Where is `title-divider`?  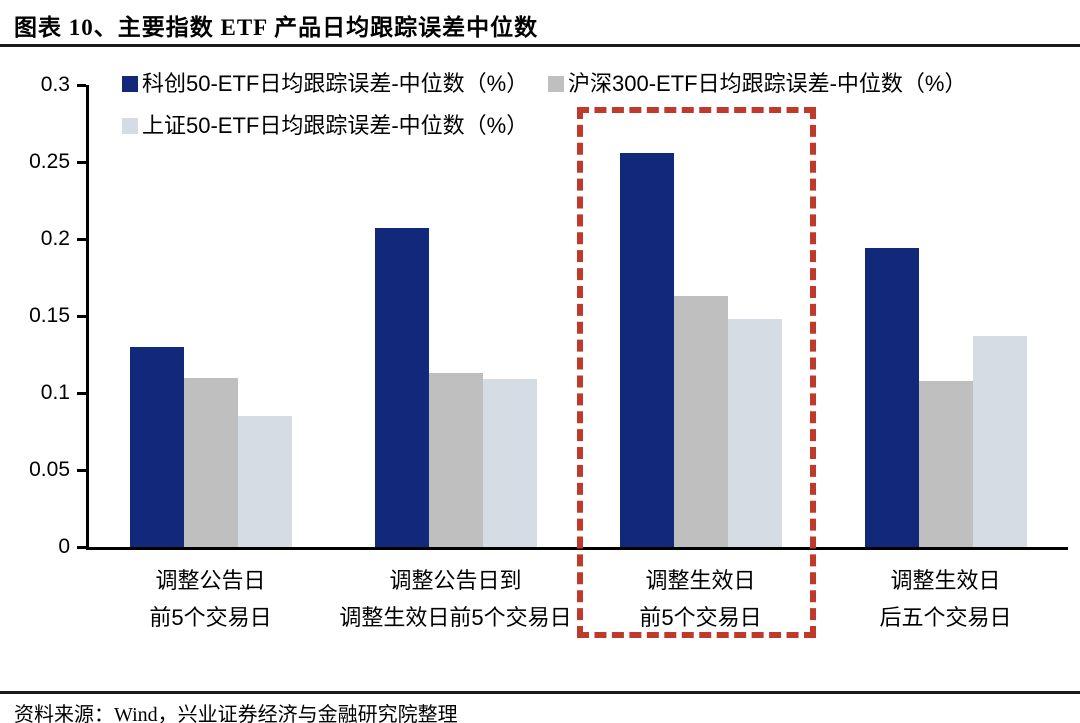 title-divider is located at coordinates (540, 45).